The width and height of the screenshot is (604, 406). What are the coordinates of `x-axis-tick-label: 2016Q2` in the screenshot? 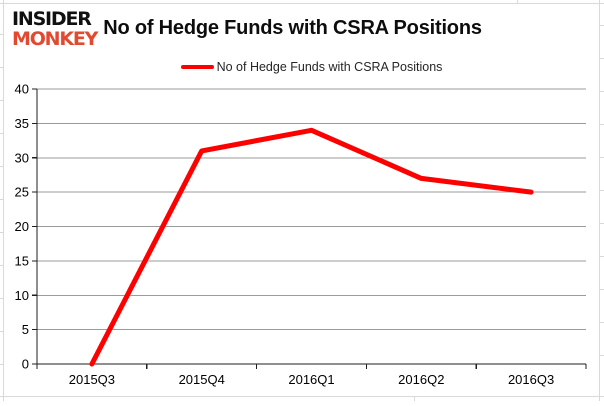 It's located at (421, 379).